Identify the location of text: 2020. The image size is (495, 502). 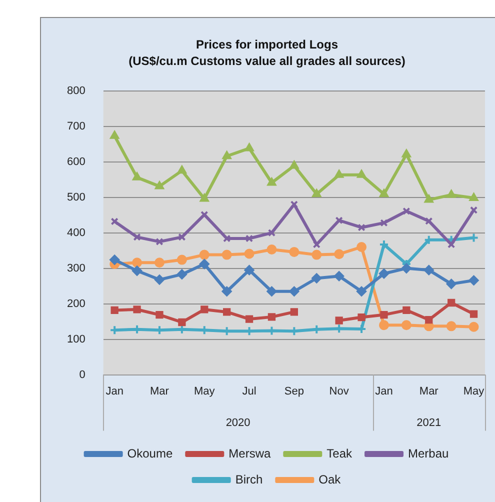
(238, 422).